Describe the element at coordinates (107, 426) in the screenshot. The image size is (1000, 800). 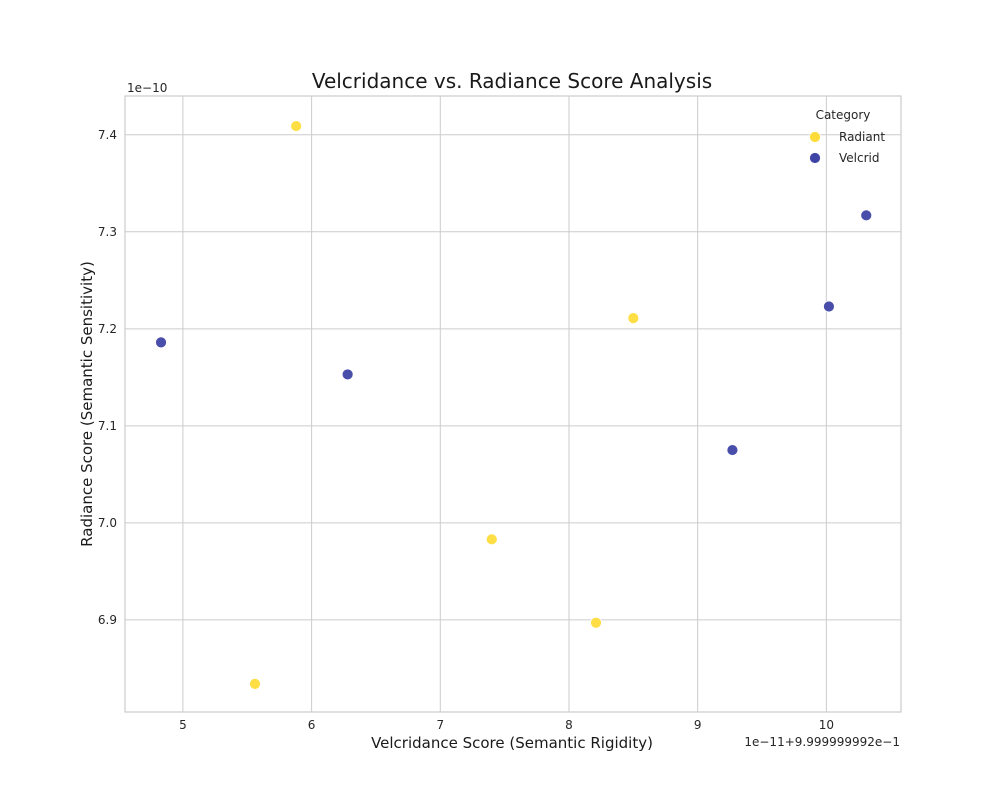
I see `y-tick-label: 7.1` at that location.